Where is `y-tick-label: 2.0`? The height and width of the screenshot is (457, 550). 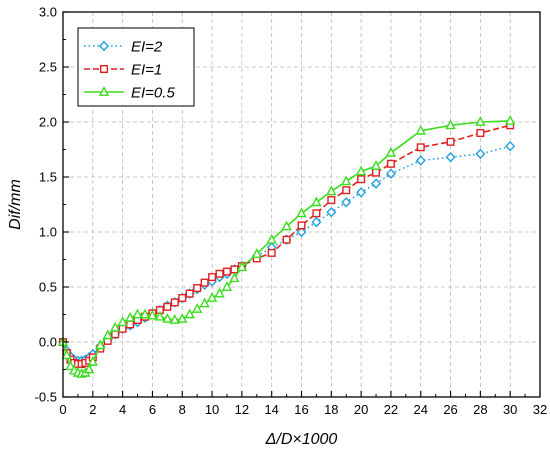
y-tick-label: 2.0 is located at coordinates (48, 122).